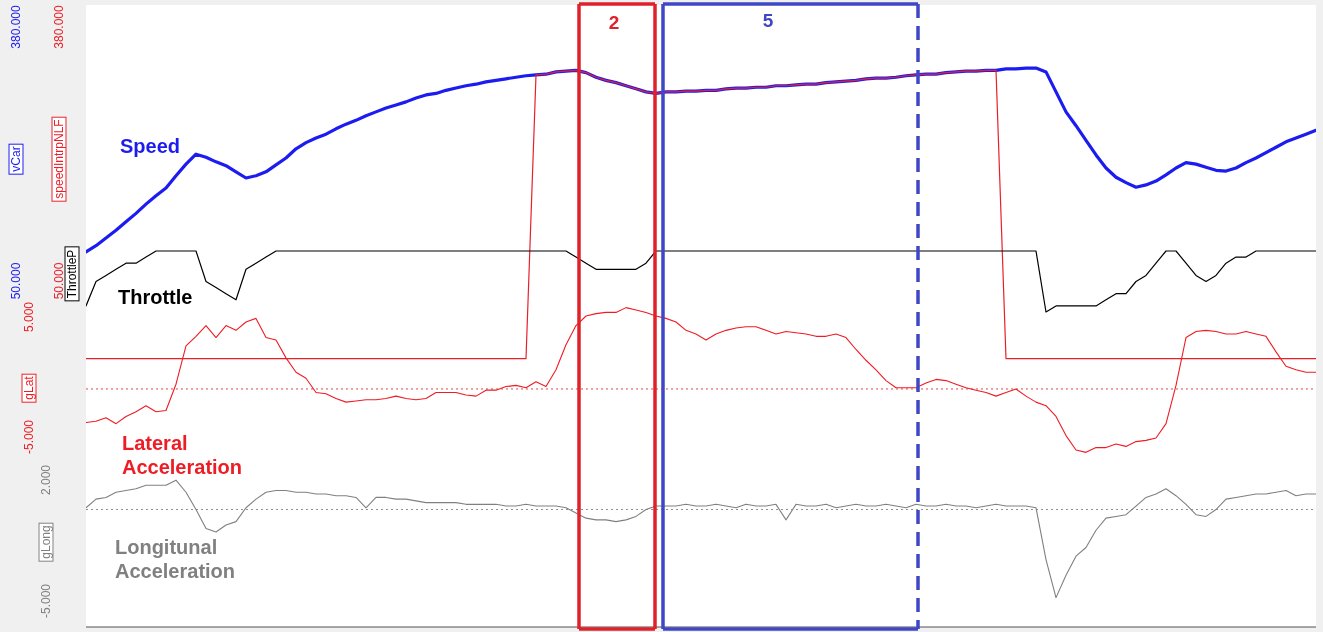 This screenshot has height=632, width=1323. What do you see at coordinates (28, 317) in the screenshot?
I see `y-tick-label: 5.000` at bounding box center [28, 317].